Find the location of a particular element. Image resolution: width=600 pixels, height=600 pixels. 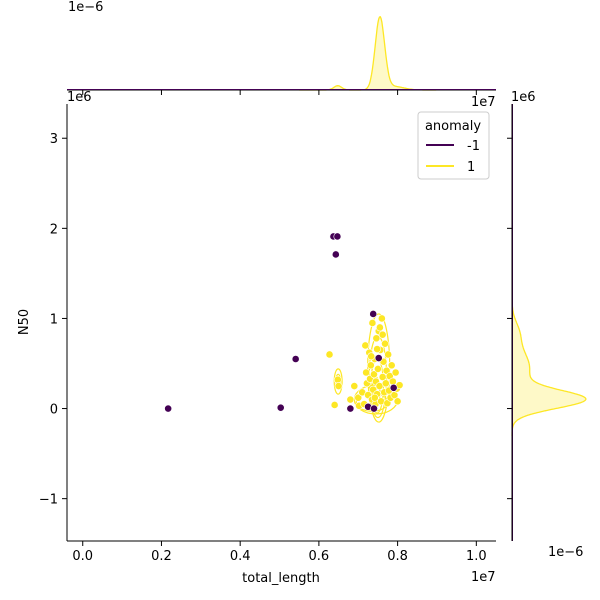

right-marginal-ticks is located at coordinates (509, 318).